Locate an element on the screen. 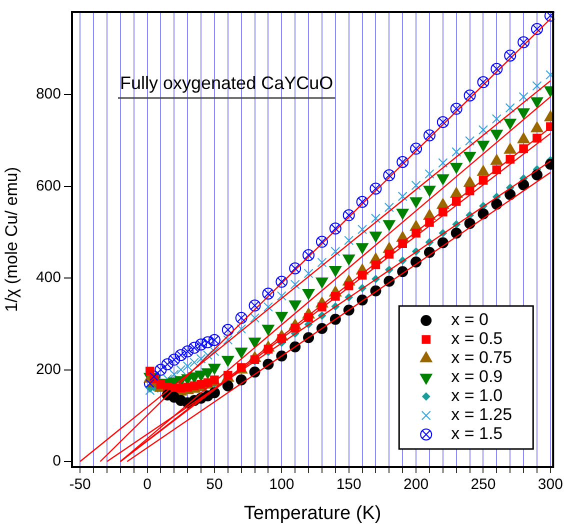  legend-label: x = 0 is located at coordinates (469, 320).